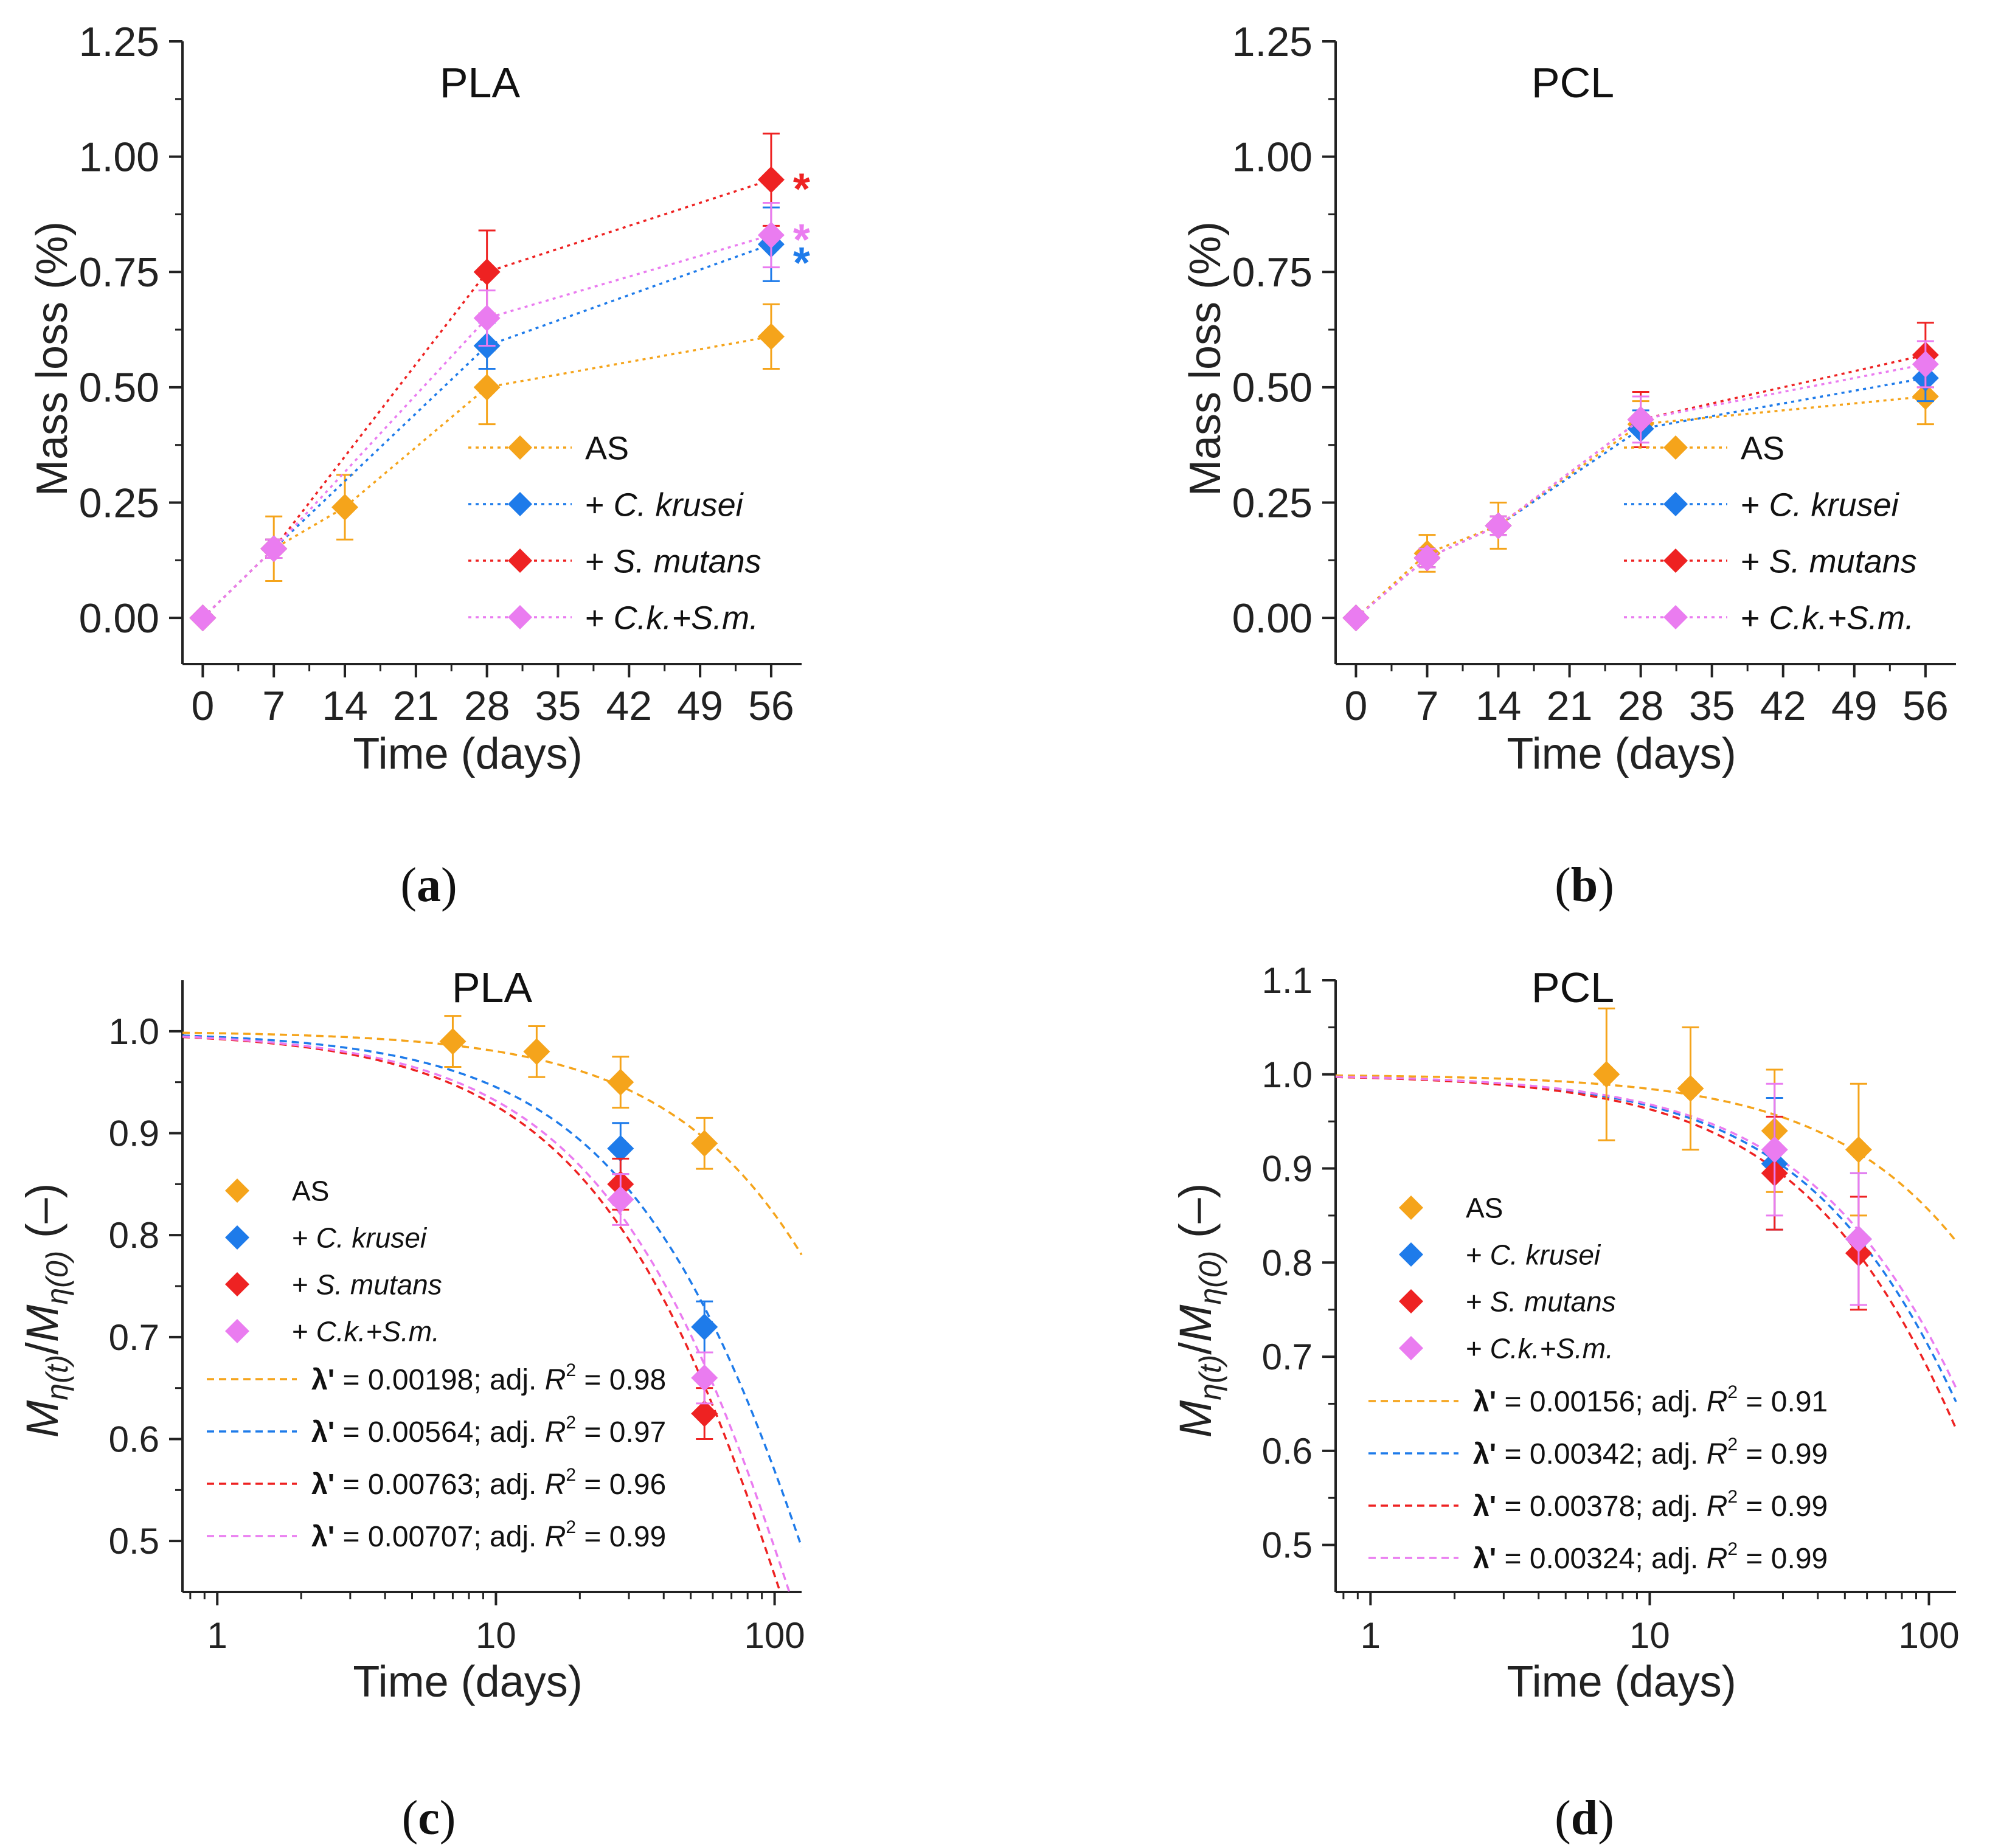  I want to click on fit-curve-as, so click(492, 1143).